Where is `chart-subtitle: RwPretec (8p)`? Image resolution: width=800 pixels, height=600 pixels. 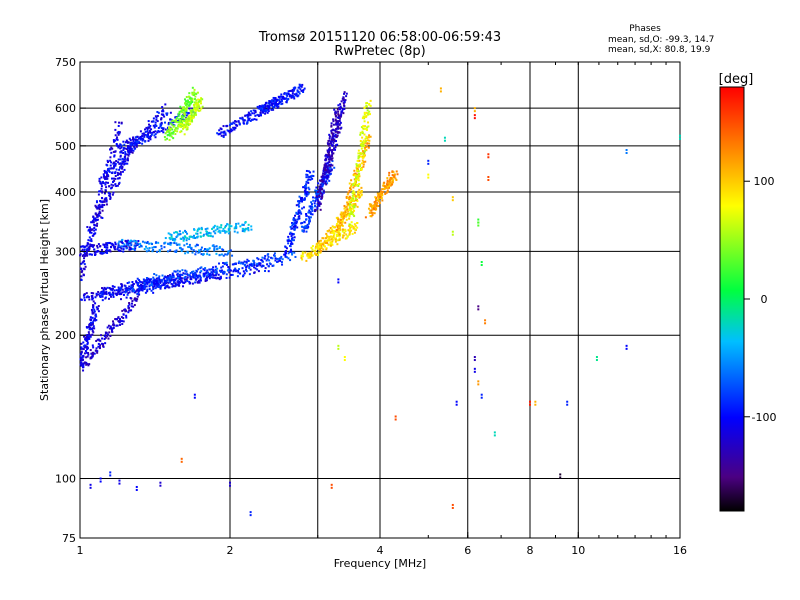
chart-subtitle: RwPretec (8p) is located at coordinates (379, 51).